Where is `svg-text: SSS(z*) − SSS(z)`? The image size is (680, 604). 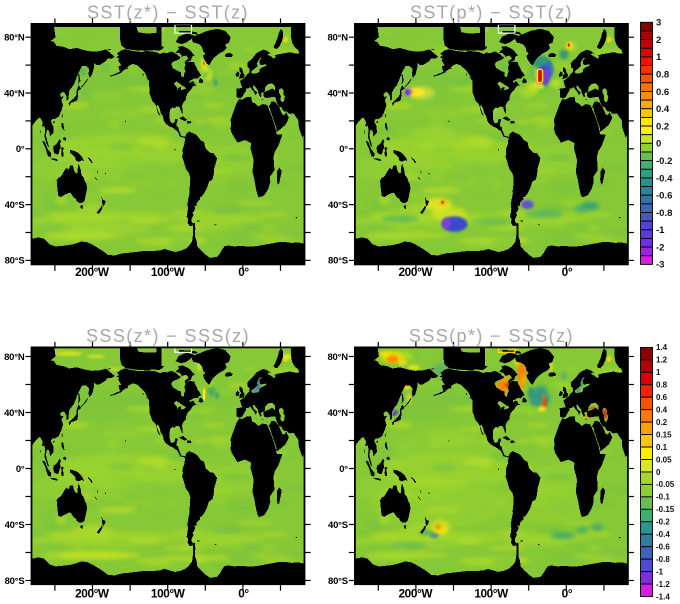
svg-text: SSS(z*) − SSS(z) is located at coordinates (168, 336).